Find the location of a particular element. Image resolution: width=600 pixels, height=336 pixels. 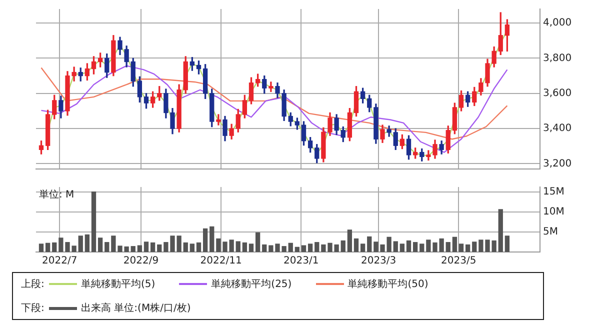

x-tick-label: 2022/11 is located at coordinates (221, 261).